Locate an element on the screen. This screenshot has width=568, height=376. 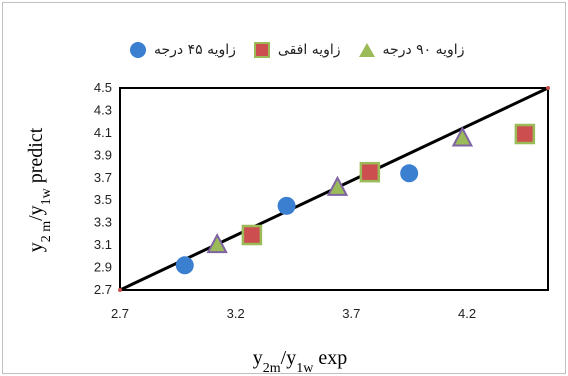
y-tick-label: 4.1 is located at coordinates (103, 132).